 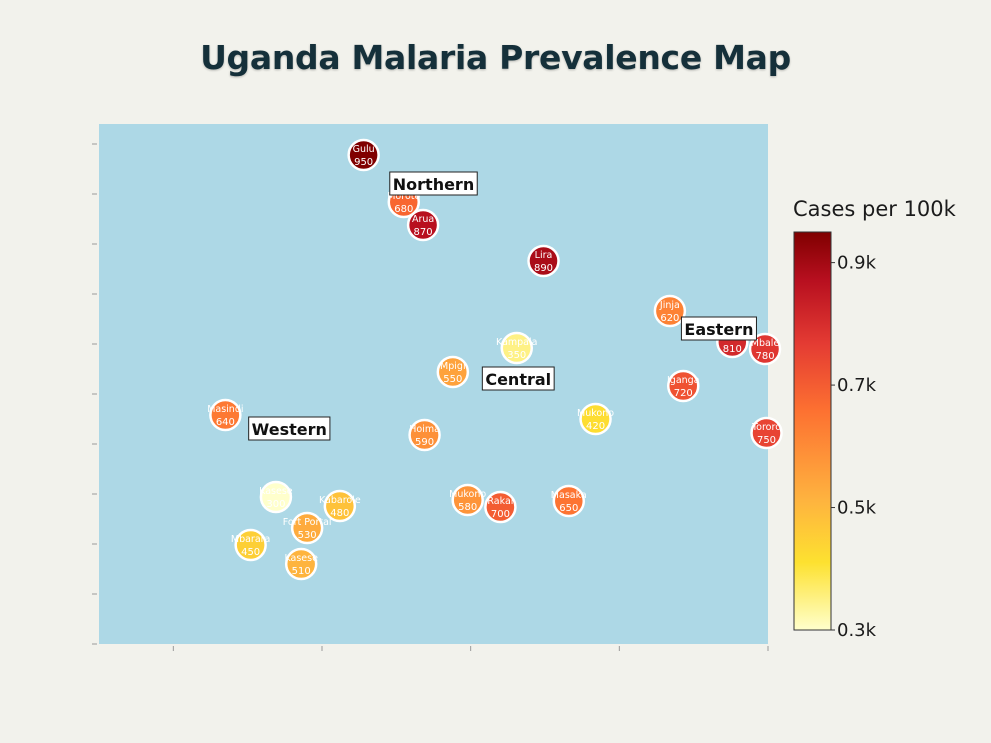 What do you see at coordinates (495, 57) in the screenshot?
I see `page-title: Uganda Malaria Prevalence Map` at bounding box center [495, 57].